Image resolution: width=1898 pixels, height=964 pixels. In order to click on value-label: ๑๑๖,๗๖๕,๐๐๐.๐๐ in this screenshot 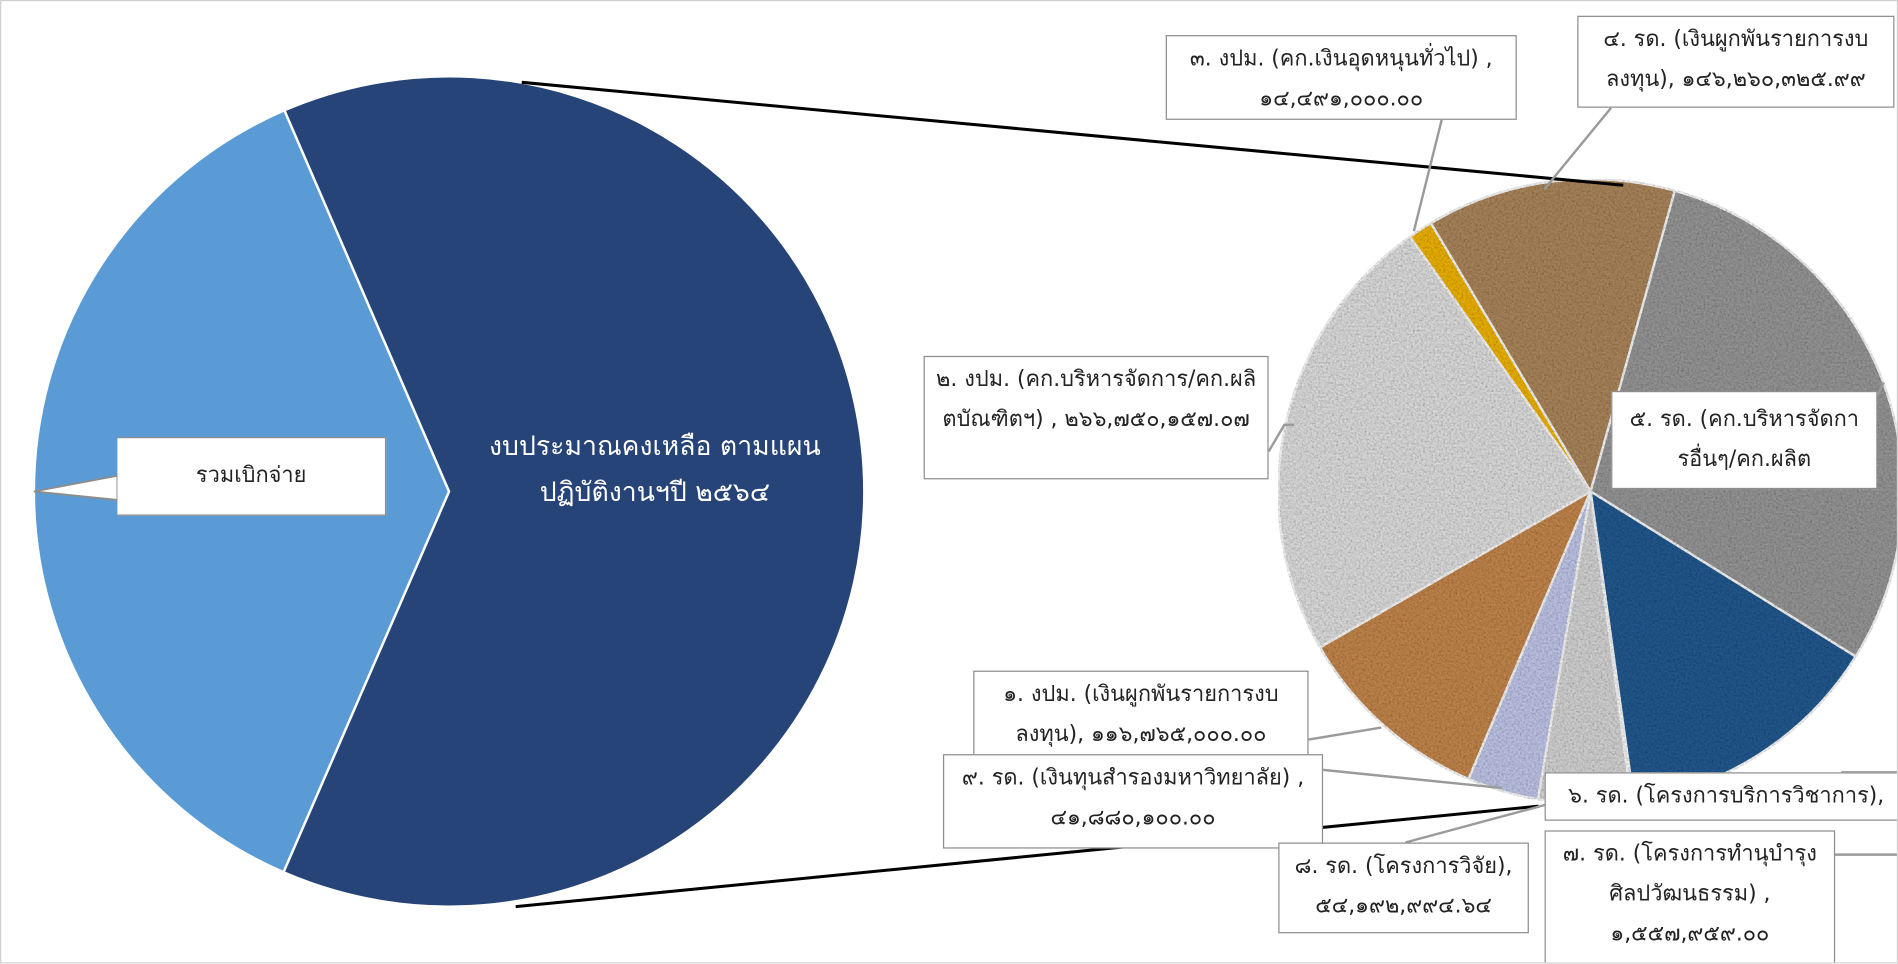, I will do `click(1178, 734)`.